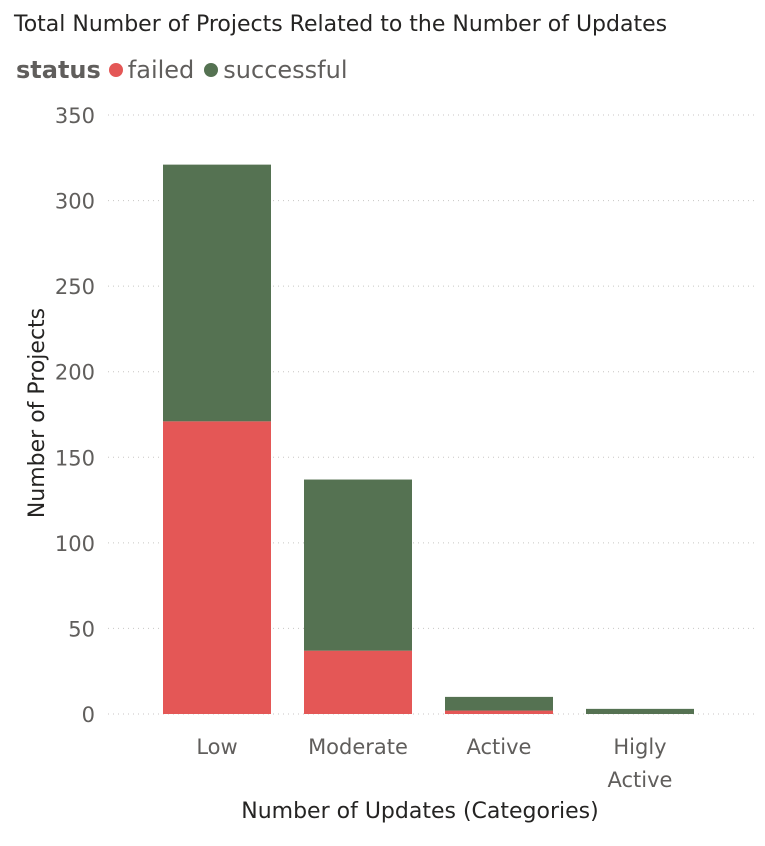 This screenshot has width=765, height=846. What do you see at coordinates (88, 715) in the screenshot?
I see `y-tick-label: 0` at bounding box center [88, 715].